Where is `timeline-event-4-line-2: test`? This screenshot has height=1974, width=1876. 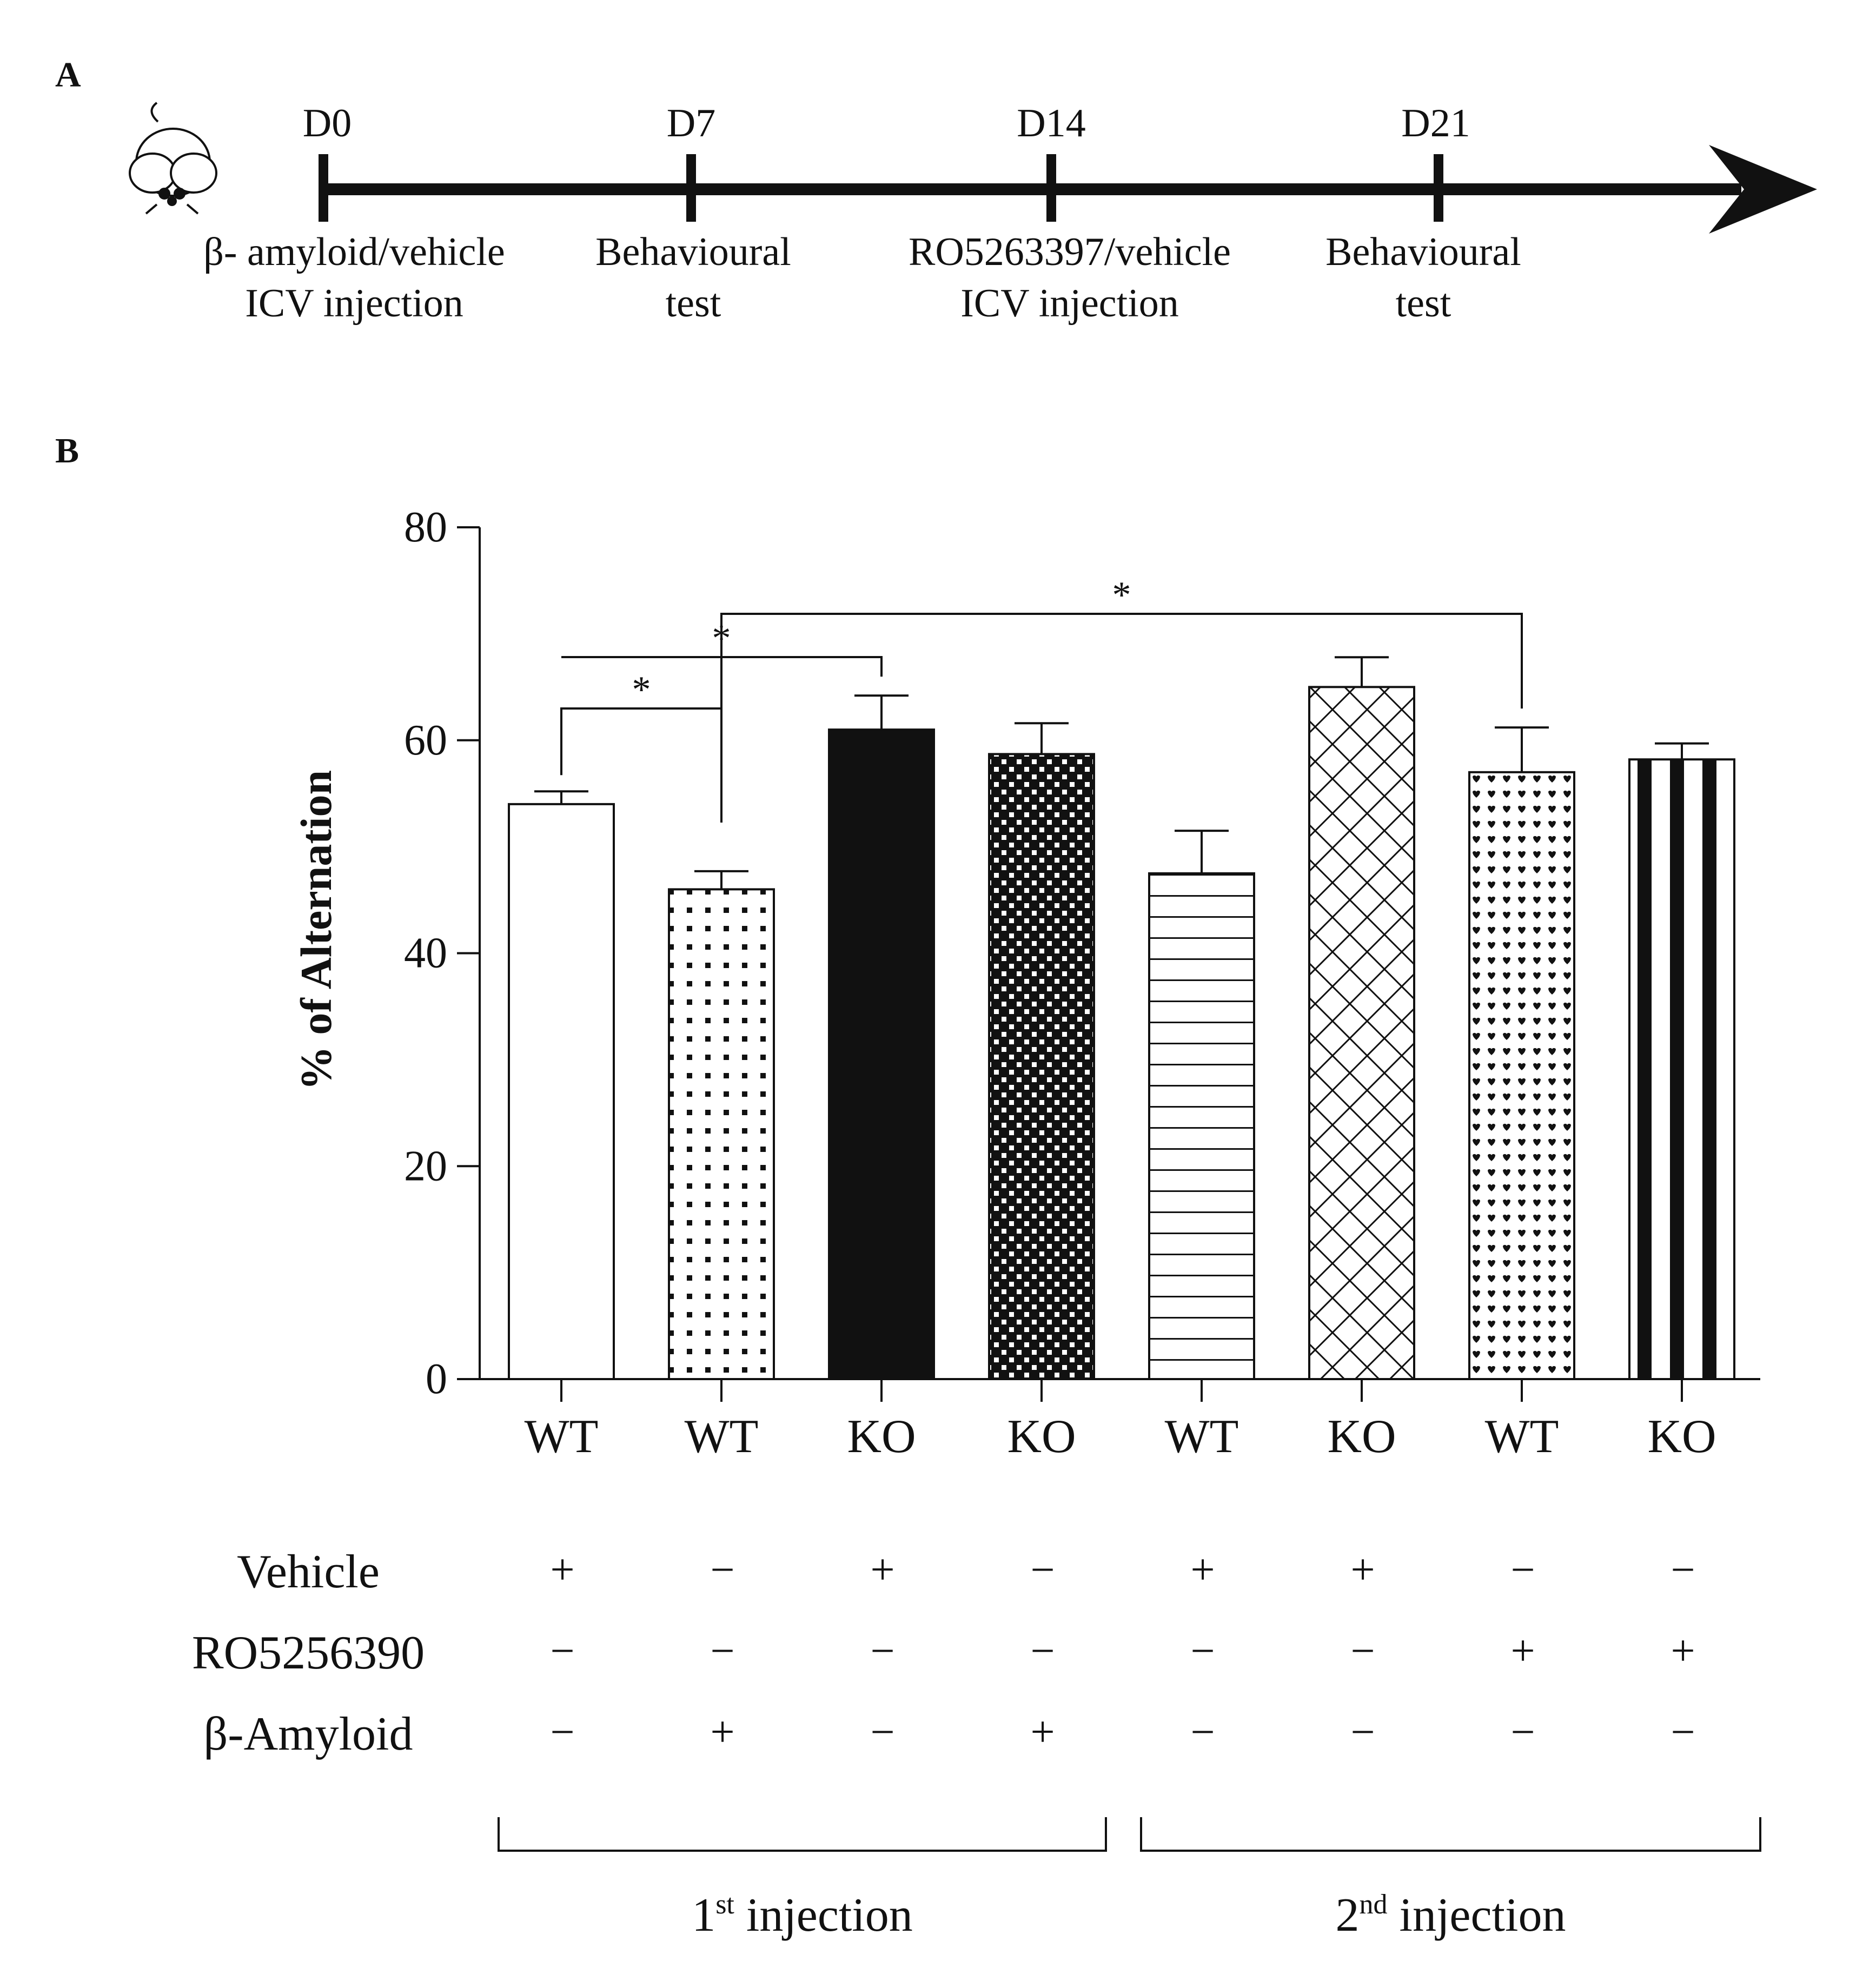
timeline-event-4-line-2: test is located at coordinates (1423, 304).